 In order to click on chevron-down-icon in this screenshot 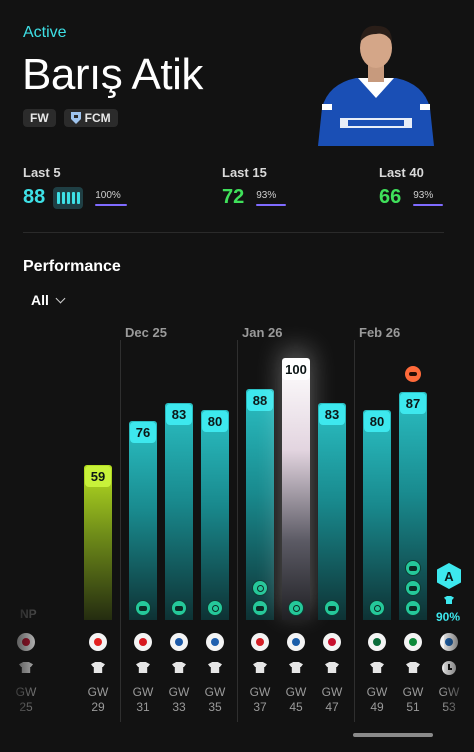, I will do `click(60, 298)`.